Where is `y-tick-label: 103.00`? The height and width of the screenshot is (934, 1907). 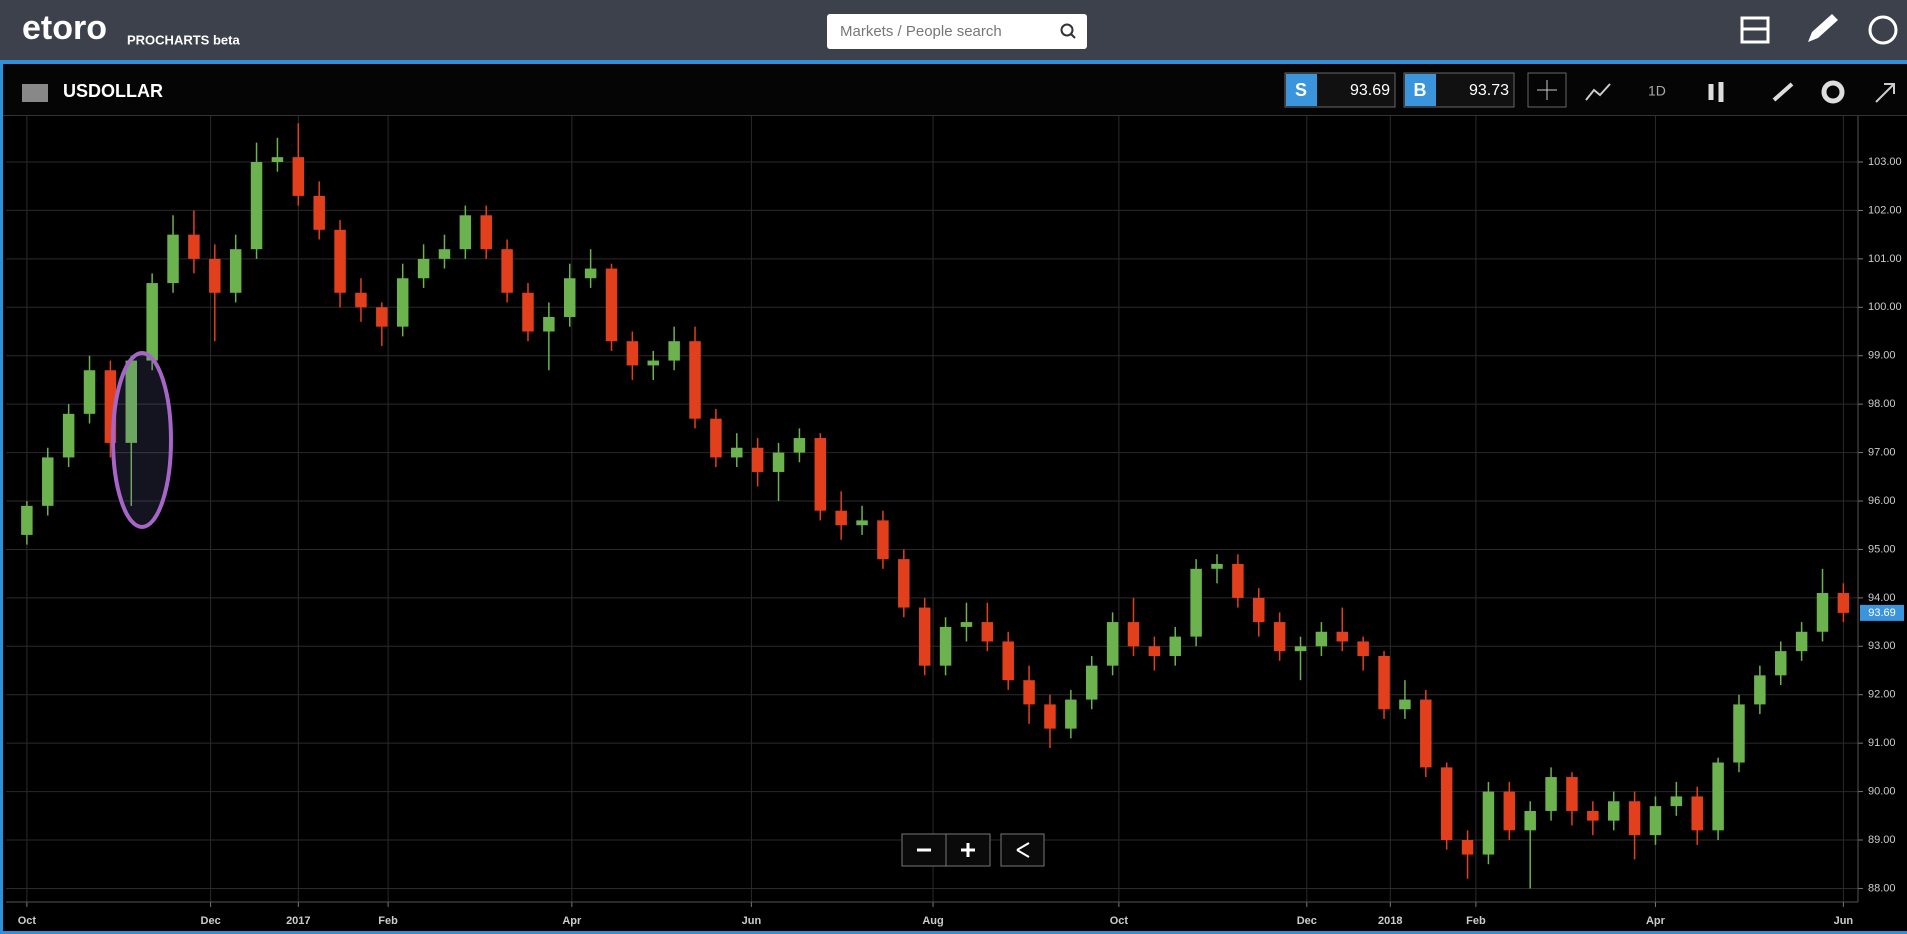 y-tick-label: 103.00 is located at coordinates (1885, 162).